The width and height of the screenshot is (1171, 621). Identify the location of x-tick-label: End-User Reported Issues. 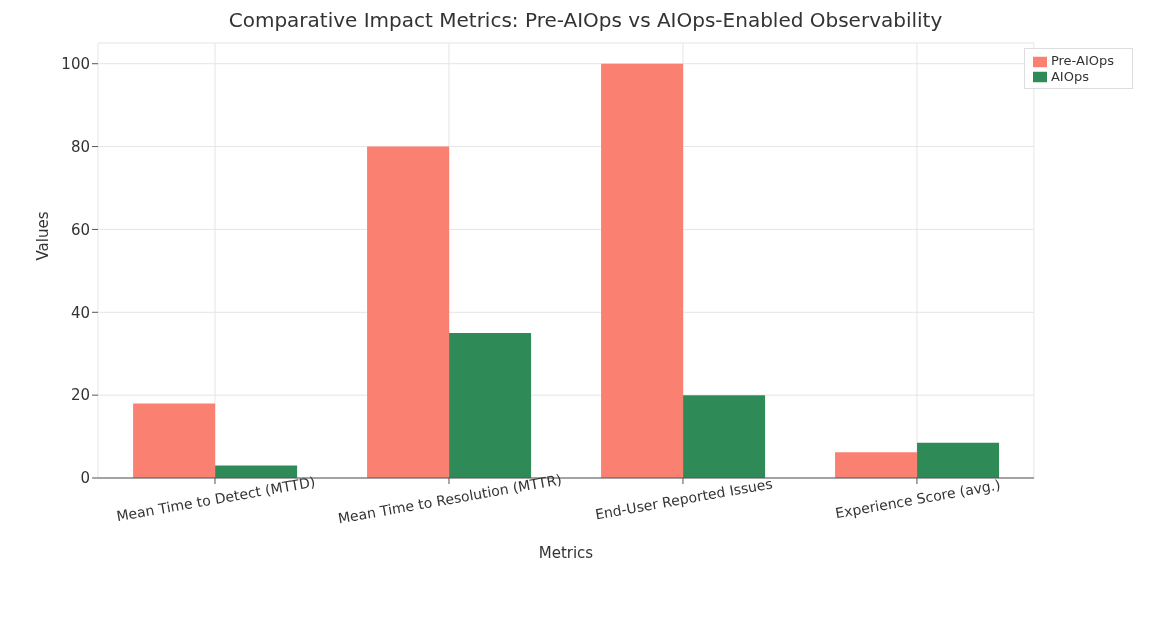
(683, 499).